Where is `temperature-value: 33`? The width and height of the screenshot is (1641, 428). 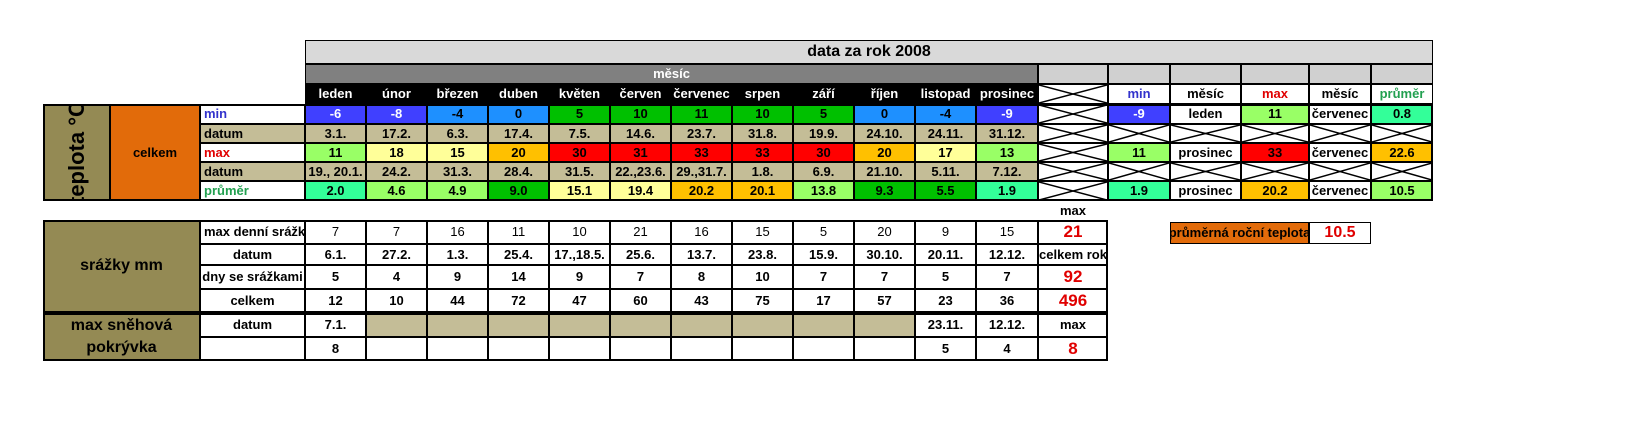
temperature-value: 33 is located at coordinates (701, 152).